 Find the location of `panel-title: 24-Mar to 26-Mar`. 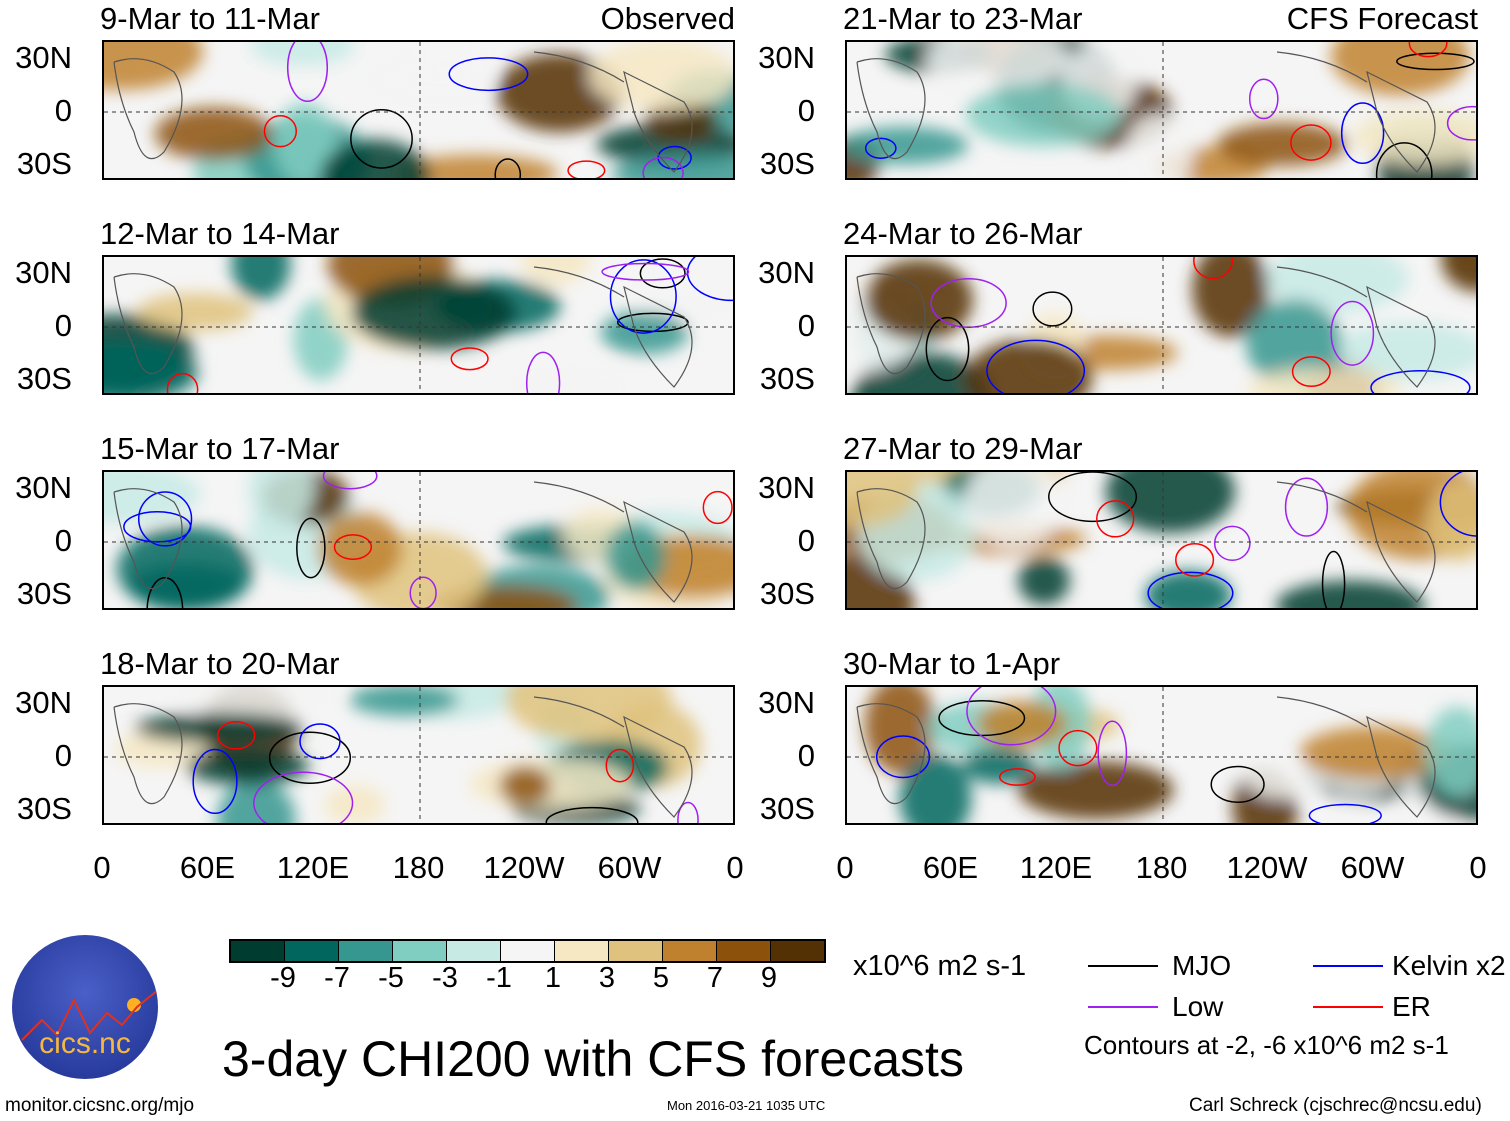

panel-title: 24-Mar to 26-Mar is located at coordinates (963, 233).